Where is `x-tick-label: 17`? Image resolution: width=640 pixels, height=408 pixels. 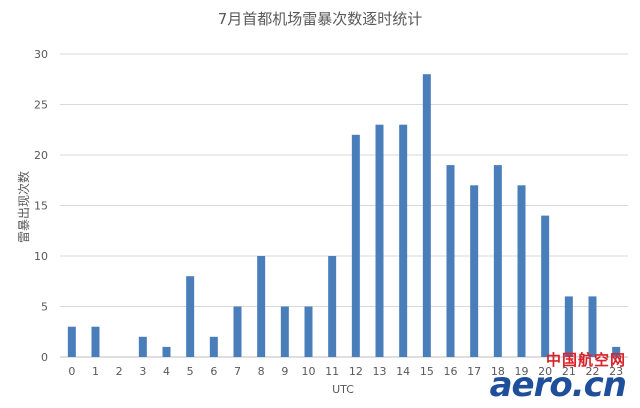
x-tick-label: 17 is located at coordinates (474, 371).